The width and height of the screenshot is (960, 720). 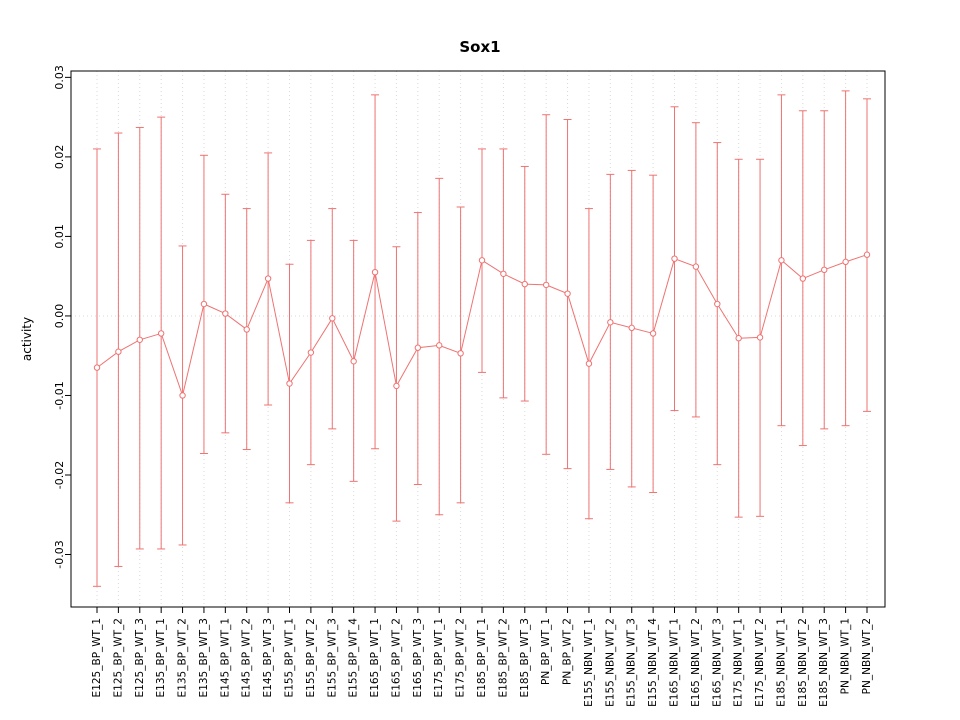 What do you see at coordinates (59, 554) in the screenshot?
I see `y-tick-label: -0.03` at bounding box center [59, 554].